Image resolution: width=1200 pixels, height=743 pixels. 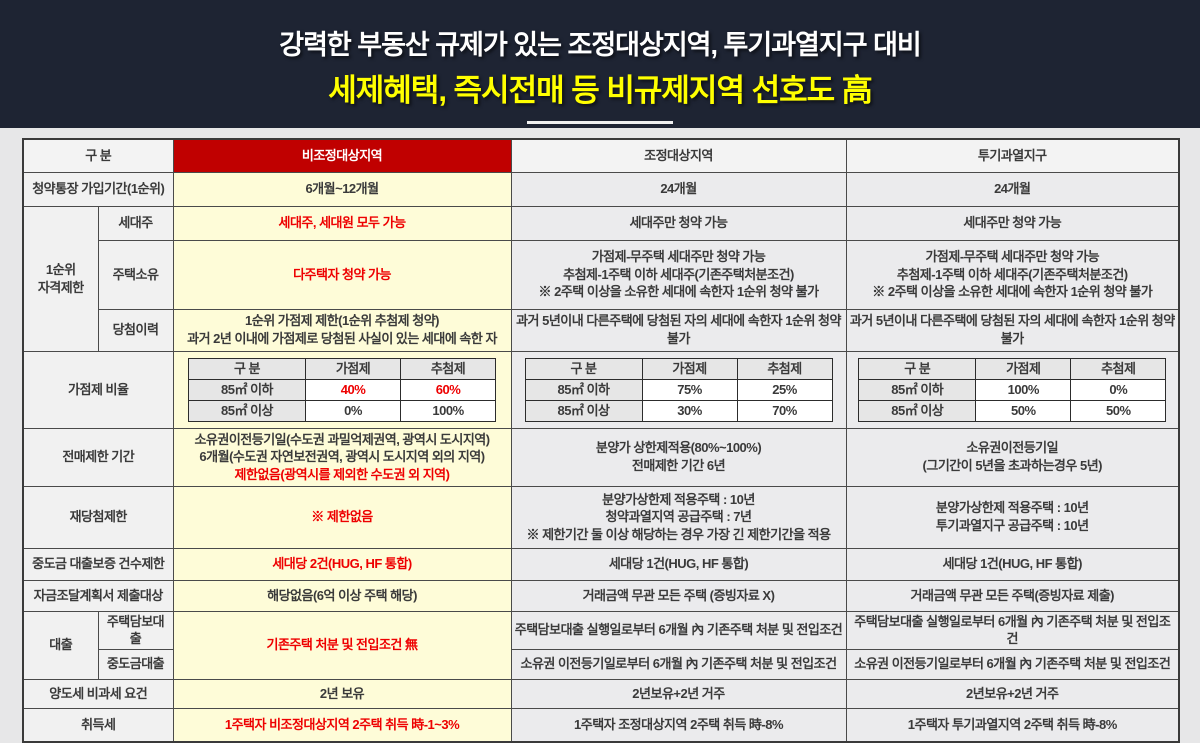 What do you see at coordinates (342, 693) in the screenshot?
I see `cell-transfer-tax-non-adjusted: 2년 보유` at bounding box center [342, 693].